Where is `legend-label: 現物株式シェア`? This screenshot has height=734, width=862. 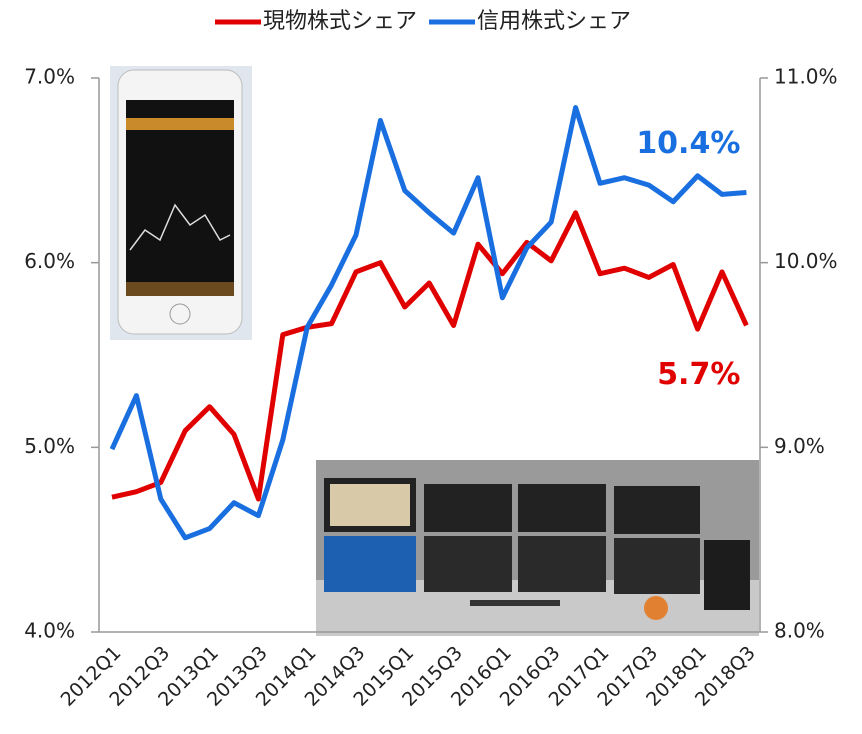
legend-label: 現物株式シェア is located at coordinates (340, 21).